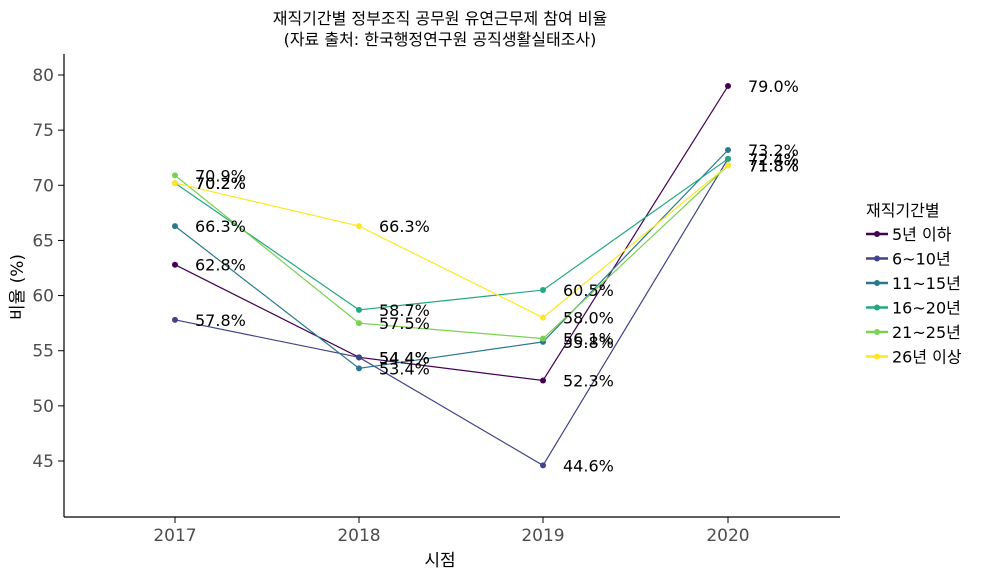  What do you see at coordinates (922, 234) in the screenshot?
I see `legend-label: 5년 이하` at bounding box center [922, 234].